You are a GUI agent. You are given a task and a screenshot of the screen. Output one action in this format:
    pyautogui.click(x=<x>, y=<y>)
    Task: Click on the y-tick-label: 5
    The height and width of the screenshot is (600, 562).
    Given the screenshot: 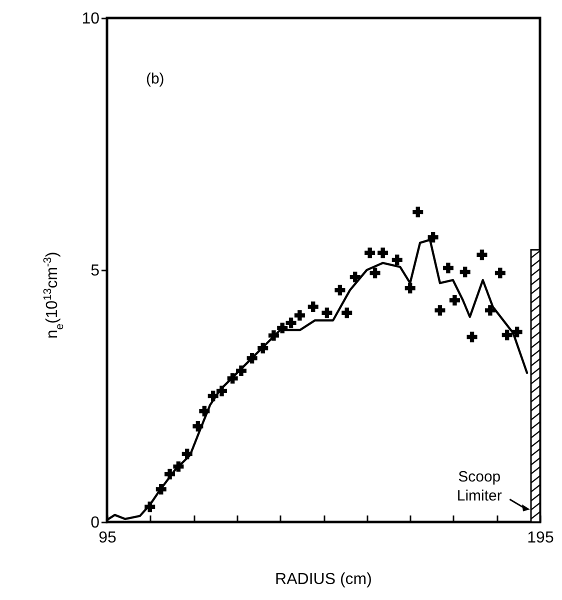 What is the action you would take?
    pyautogui.click(x=95, y=271)
    